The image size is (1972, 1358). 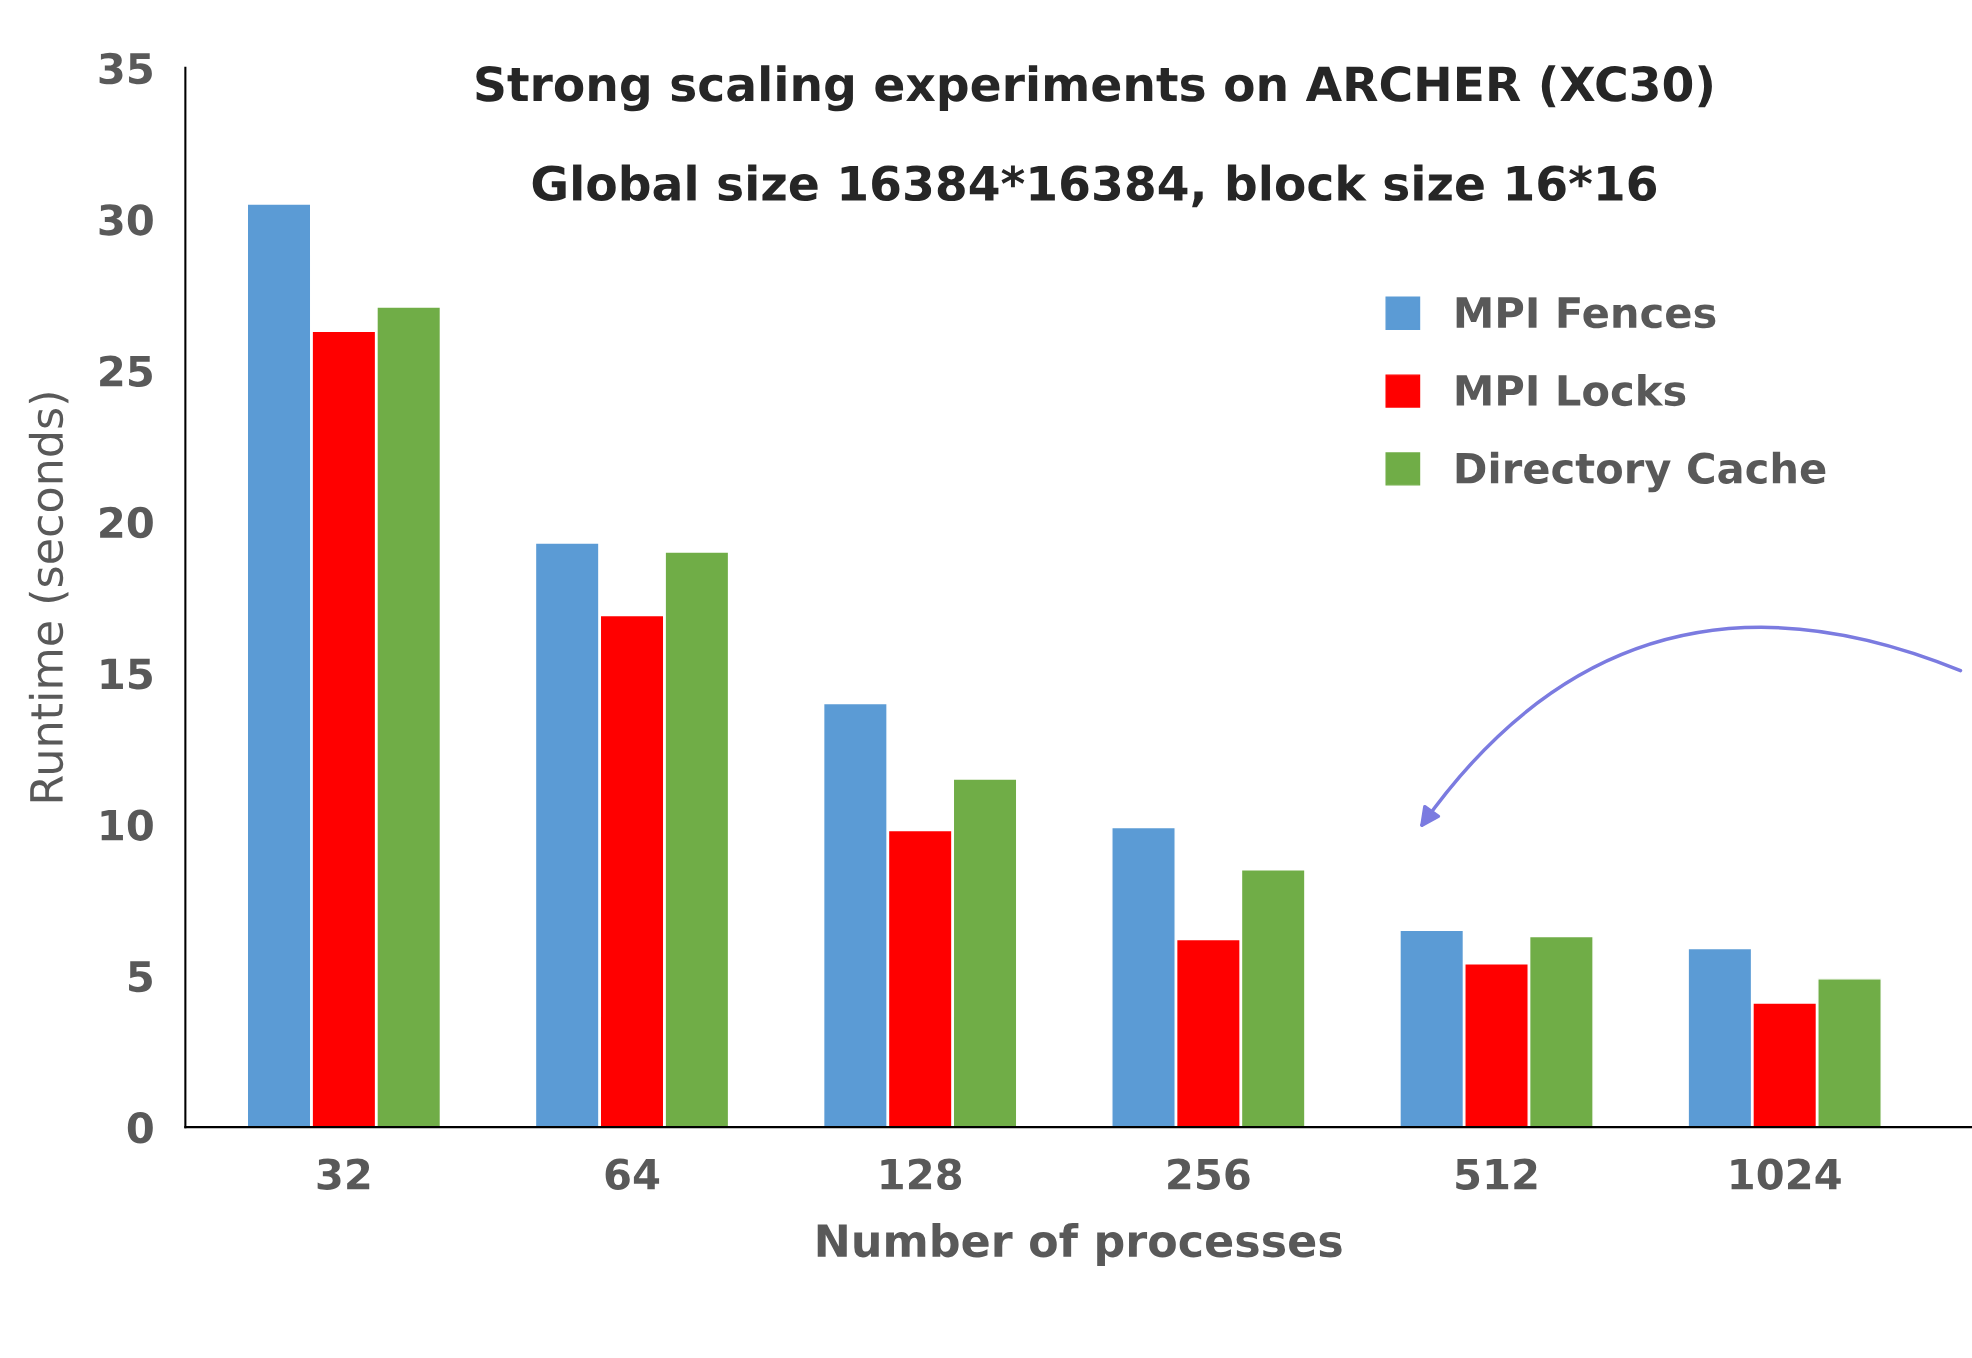 I want to click on x-tick-label: 128, so click(x=921, y=1174).